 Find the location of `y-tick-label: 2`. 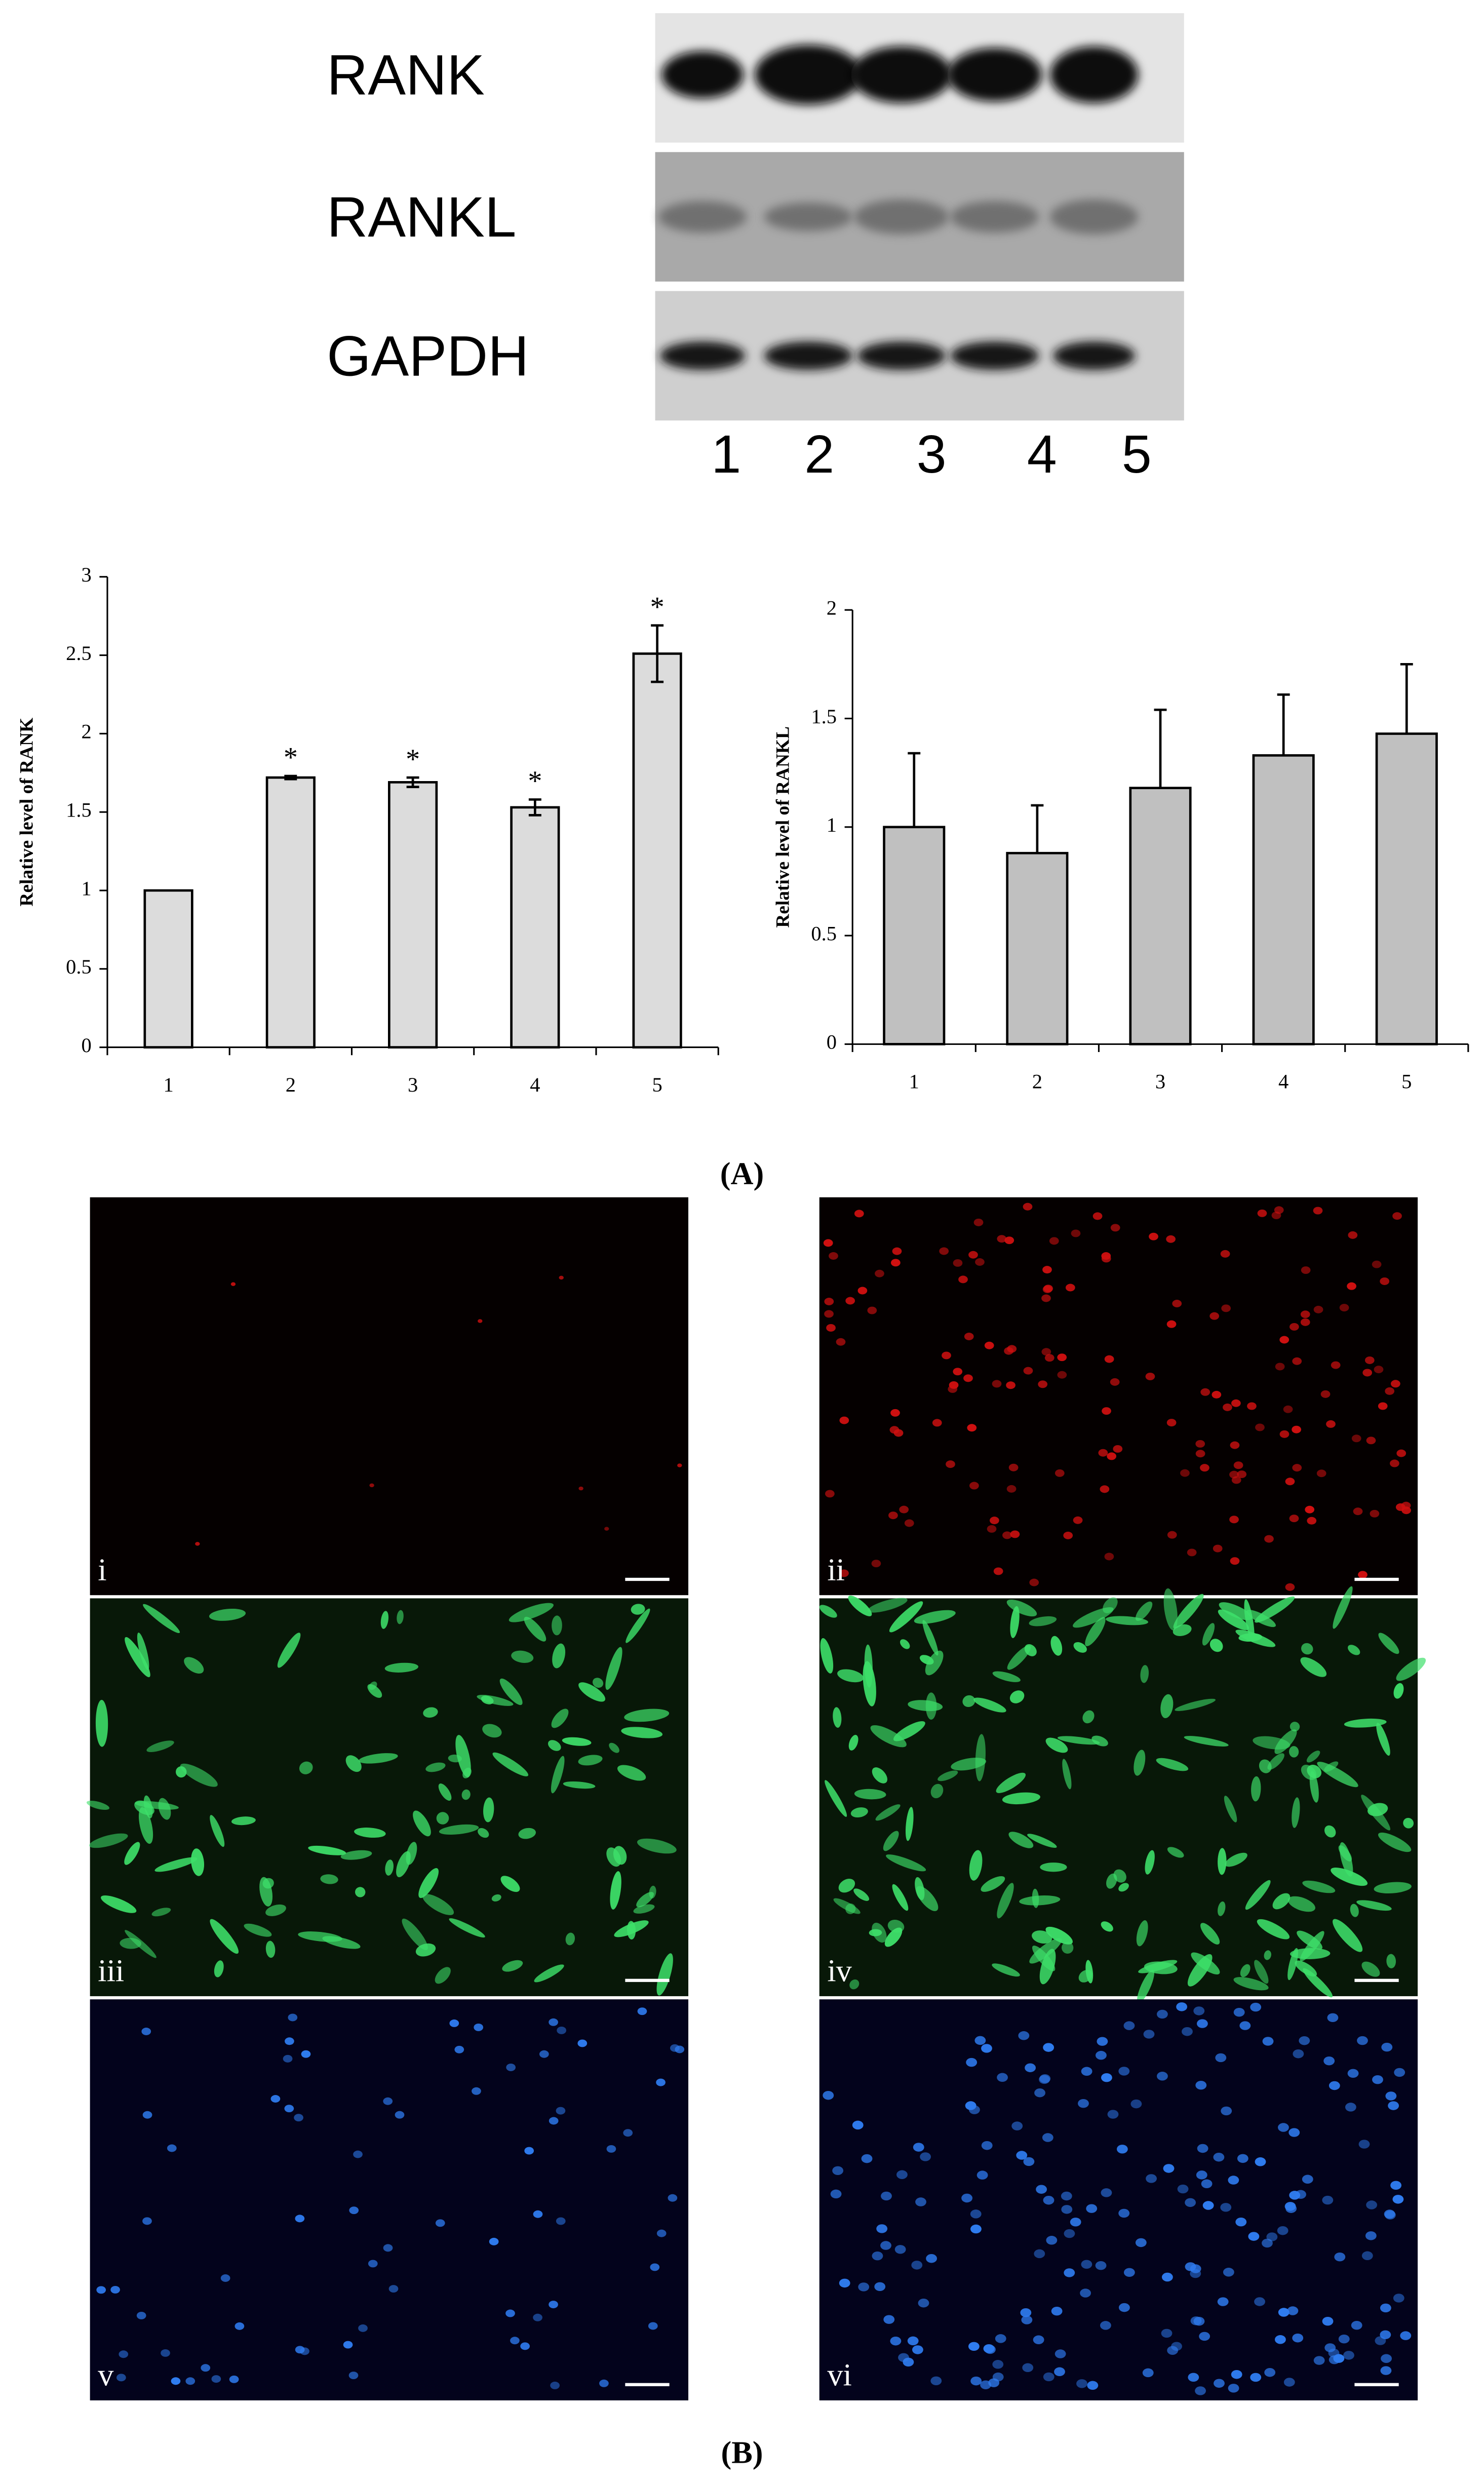

y-tick-label: 2 is located at coordinates (87, 731).